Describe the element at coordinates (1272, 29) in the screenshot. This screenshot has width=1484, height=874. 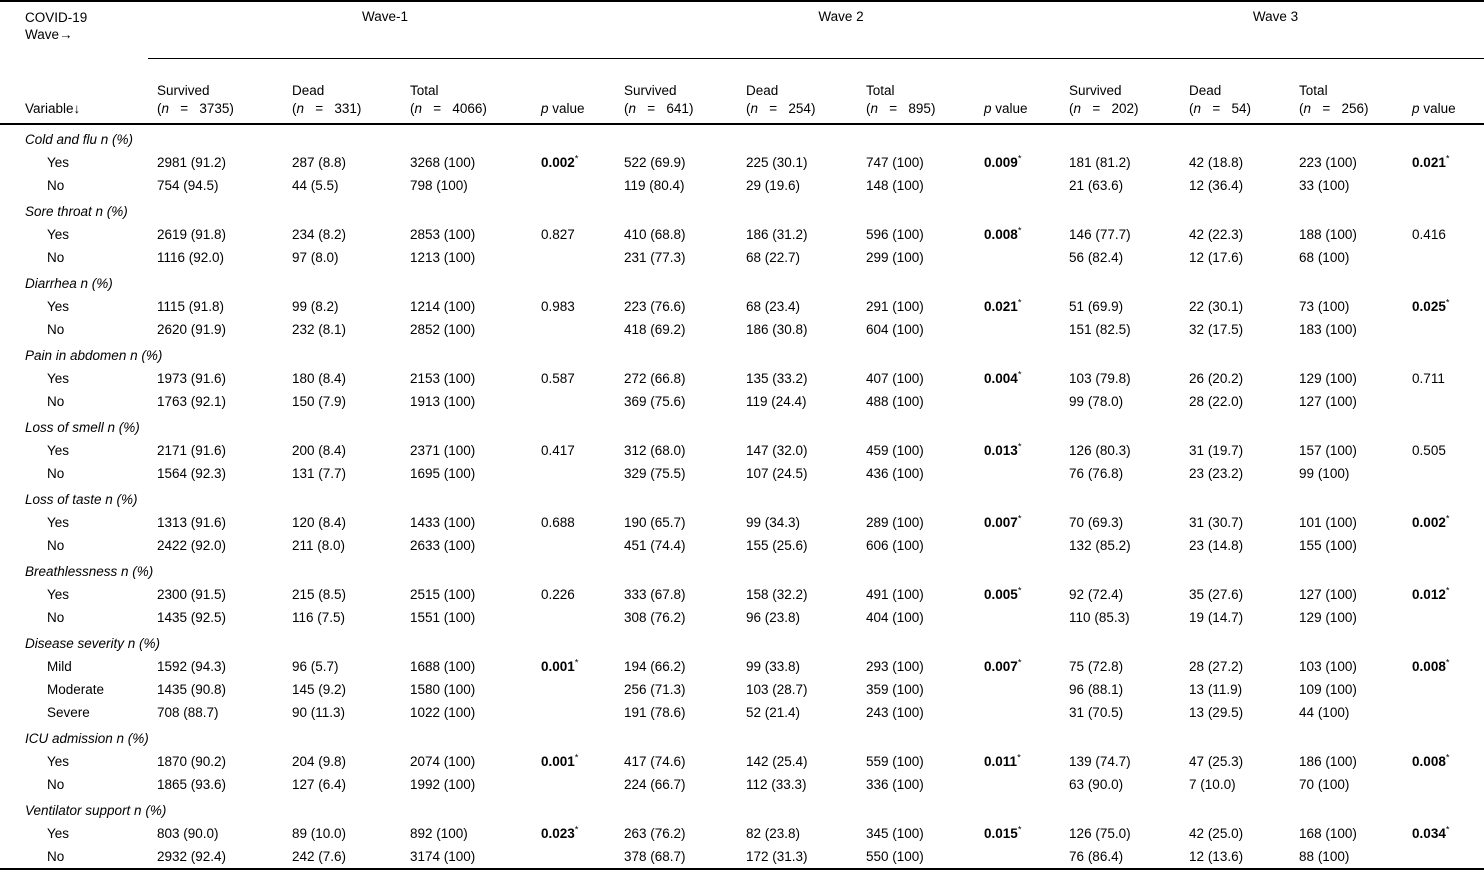
I see `wave-3-header: Wave 3` at that location.